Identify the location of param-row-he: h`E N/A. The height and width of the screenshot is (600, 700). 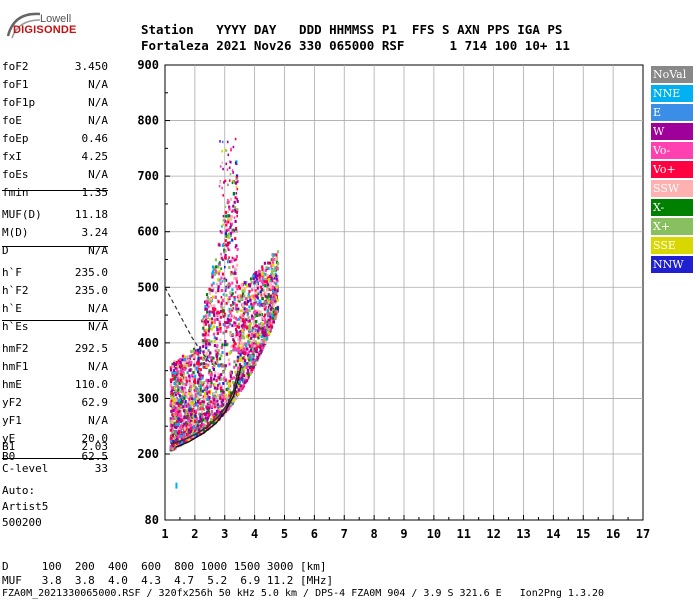
(55, 311).